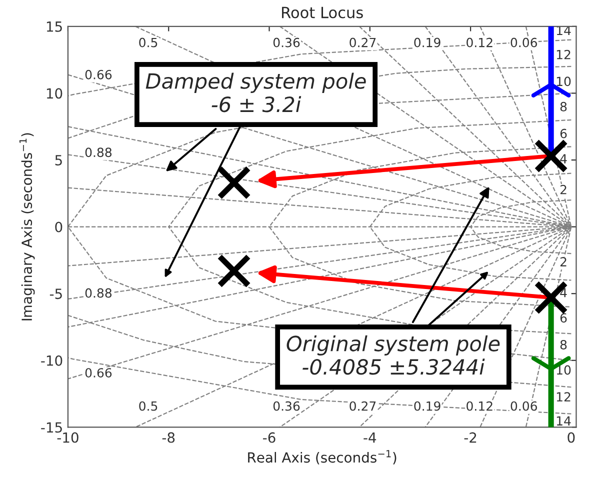  What do you see at coordinates (322, 457) in the screenshot?
I see `x-axis-title: Real Axis (seconds$^{−1}$)` at bounding box center [322, 457].